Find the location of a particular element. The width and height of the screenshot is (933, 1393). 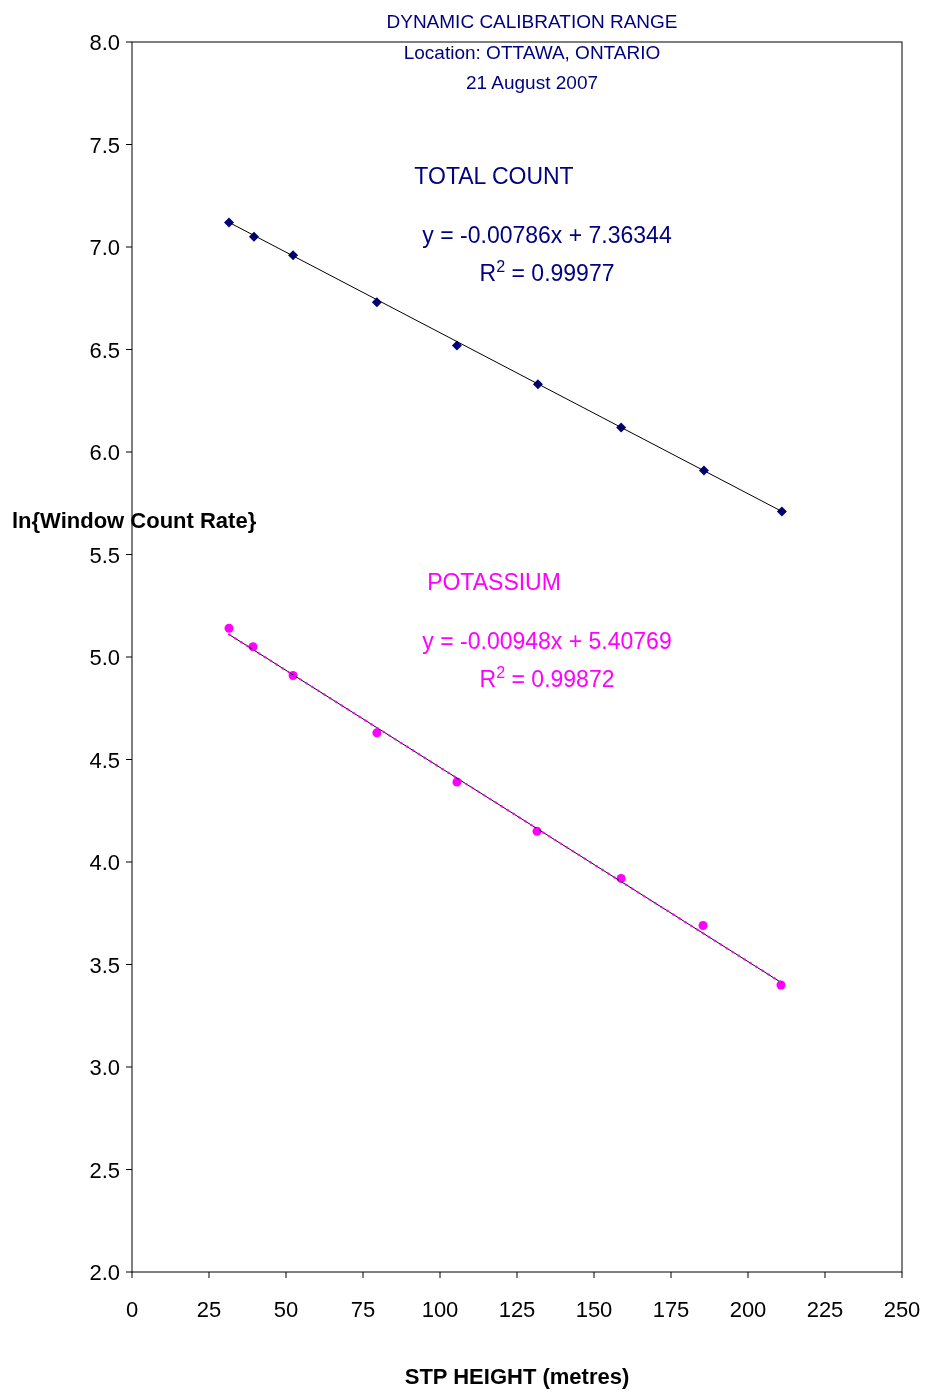

annotation: R$^{2}$ = 0.99977 is located at coordinates (547, 272).